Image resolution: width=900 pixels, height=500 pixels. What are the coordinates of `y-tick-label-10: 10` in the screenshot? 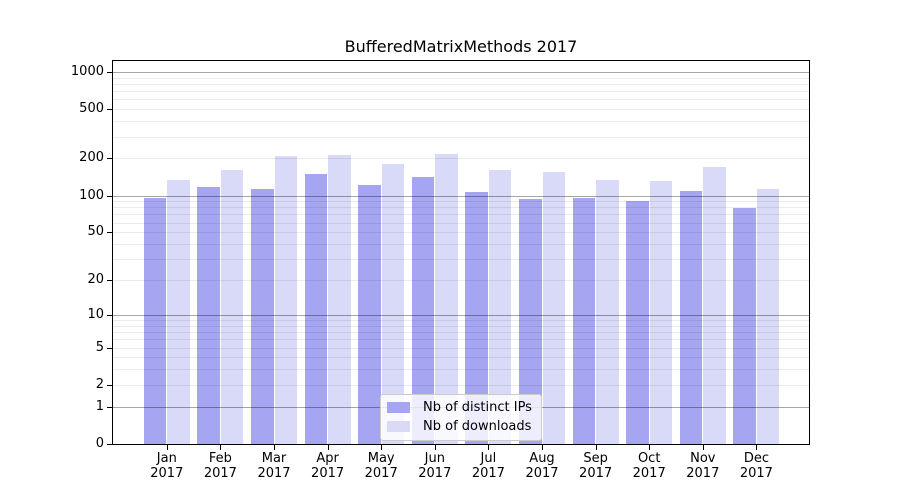 It's located at (95, 314).